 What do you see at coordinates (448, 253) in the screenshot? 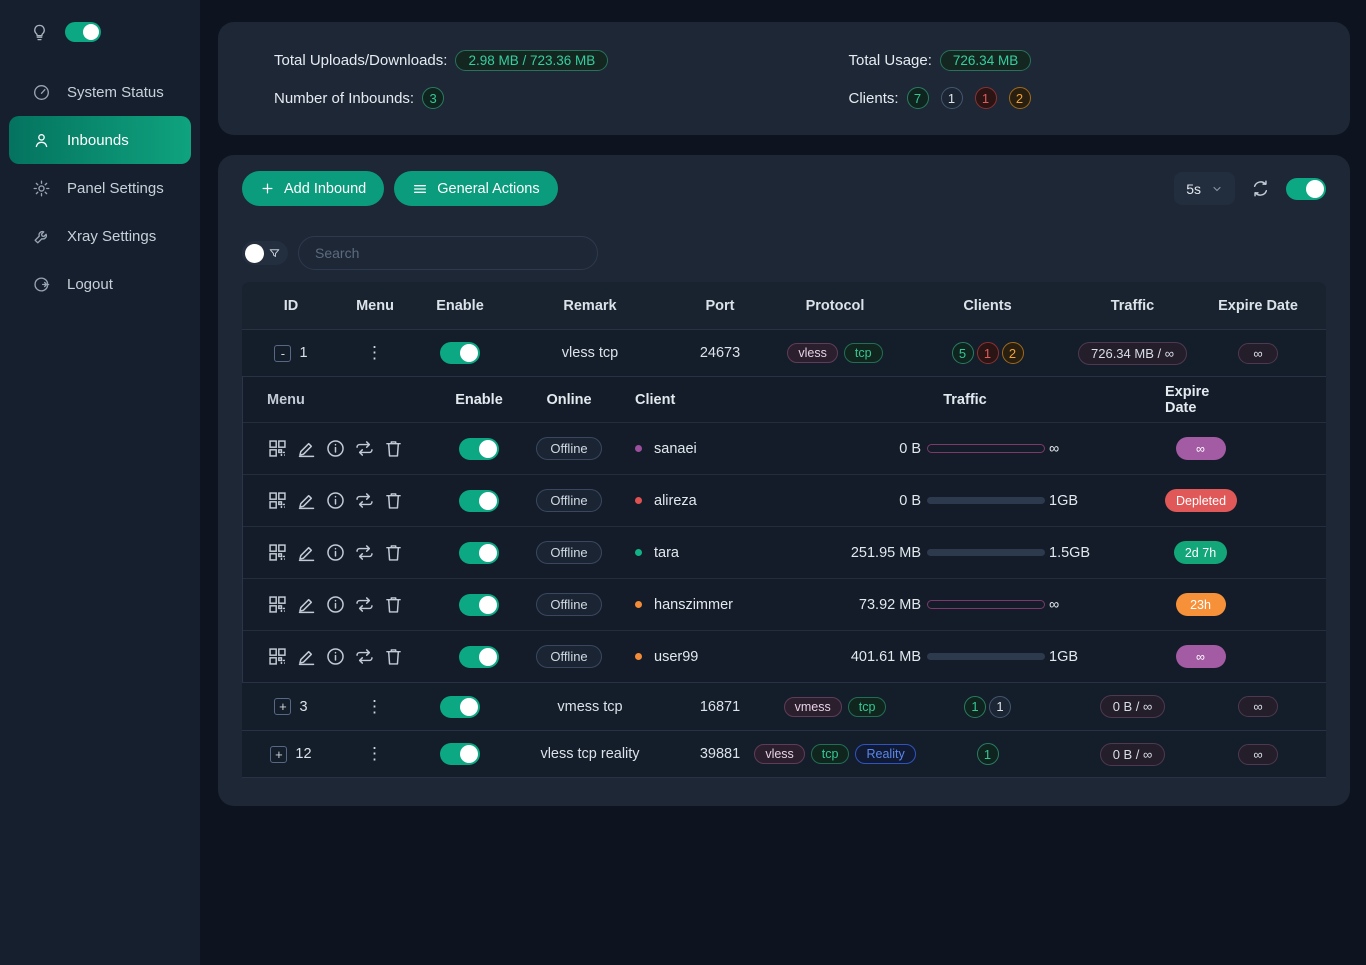
I see `search-input` at bounding box center [448, 253].